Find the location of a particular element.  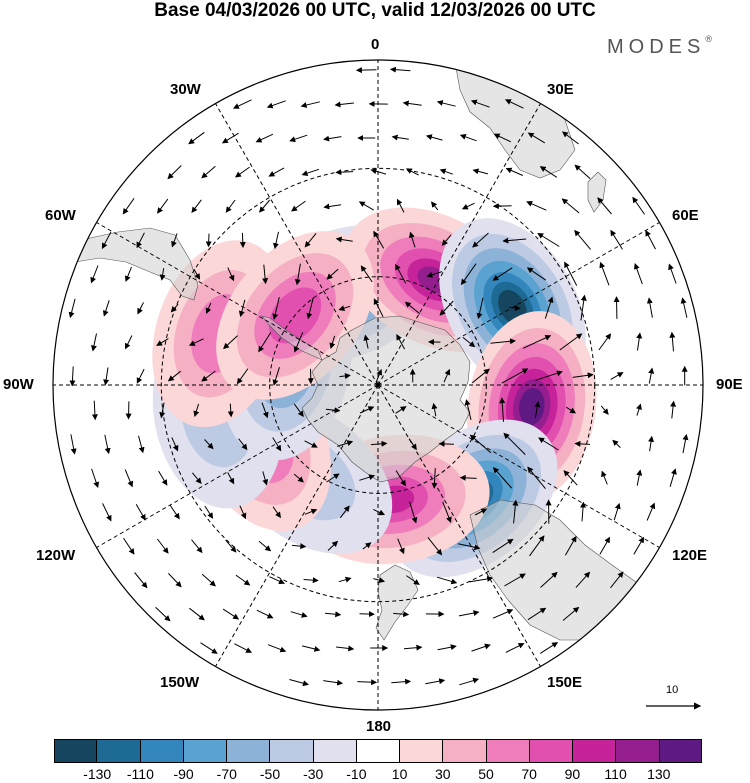

label-lon-120e: 120E is located at coordinates (690, 555).